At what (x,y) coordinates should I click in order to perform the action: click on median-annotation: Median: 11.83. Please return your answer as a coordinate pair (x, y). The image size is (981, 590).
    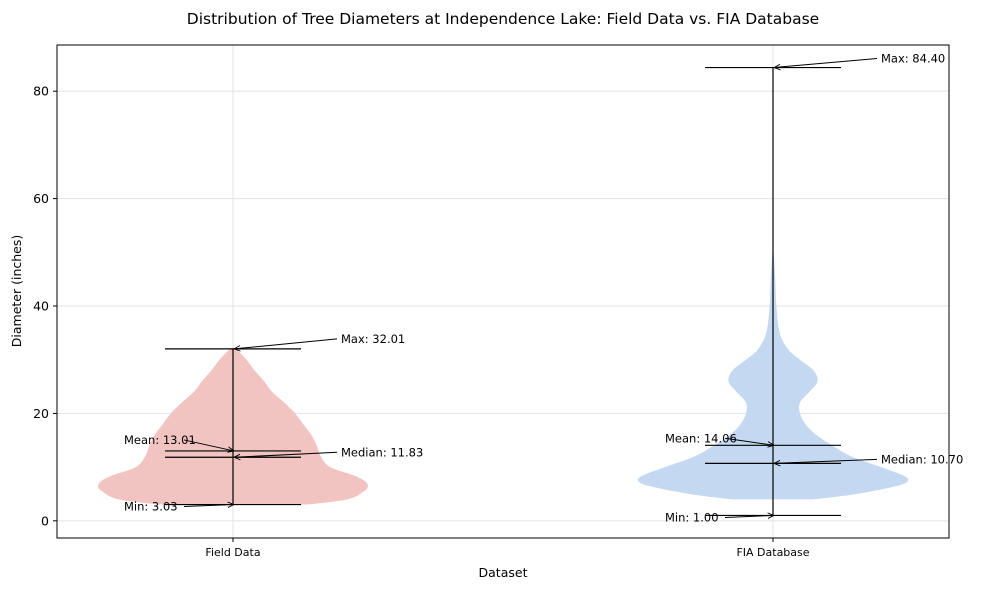
    Looking at the image, I should click on (382, 452).